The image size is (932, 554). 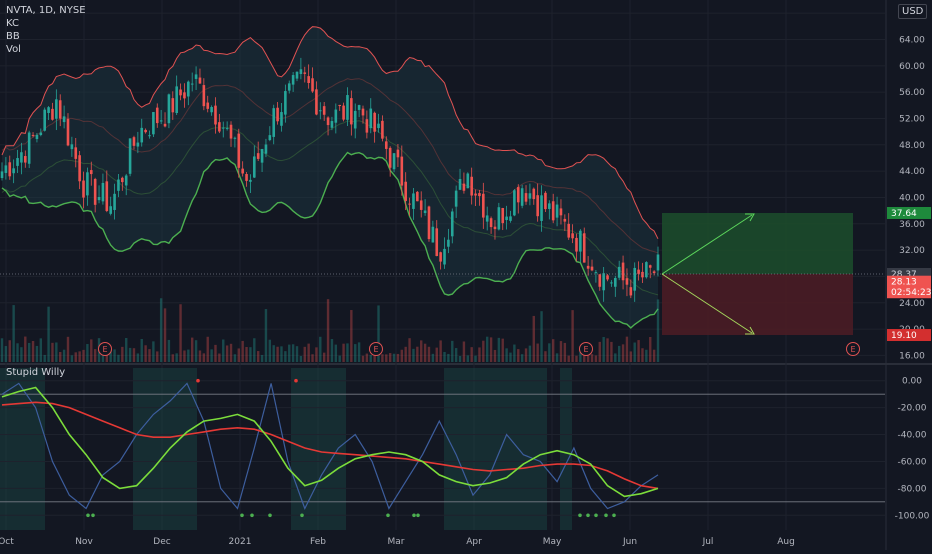 What do you see at coordinates (913, 11) in the screenshot?
I see `currency-badge: USD` at bounding box center [913, 11].